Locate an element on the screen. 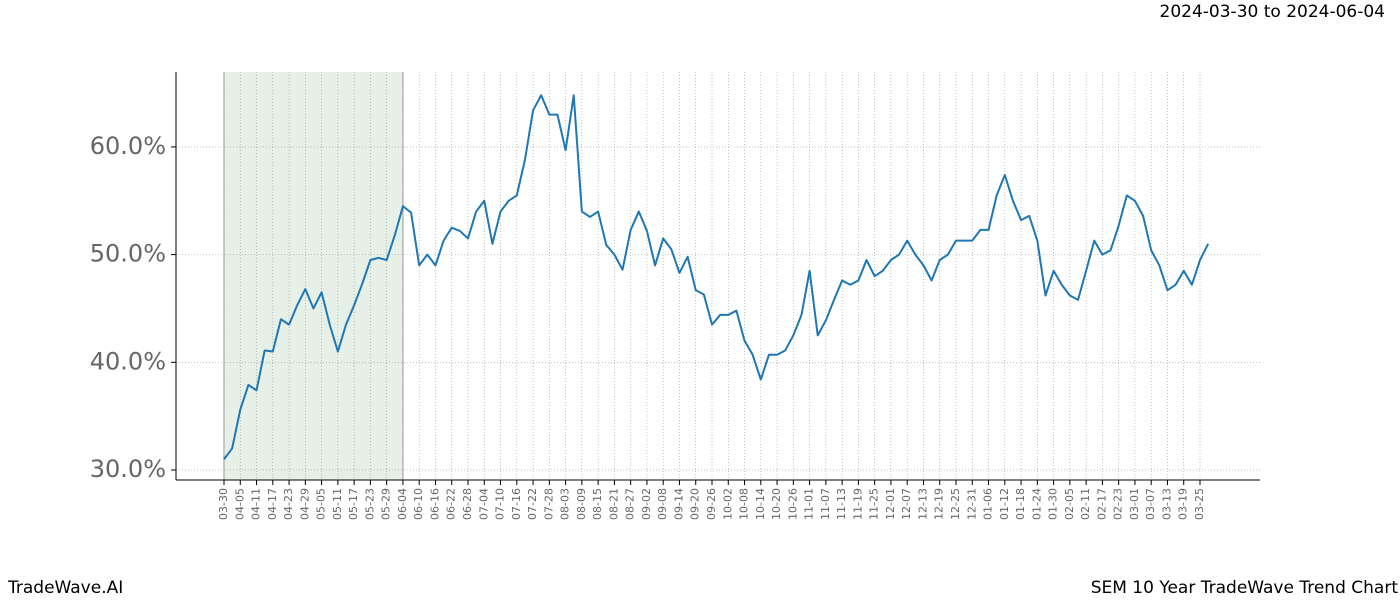 This screenshot has width=1400, height=600. y-tick-label: 30.0% is located at coordinates (128, 469).